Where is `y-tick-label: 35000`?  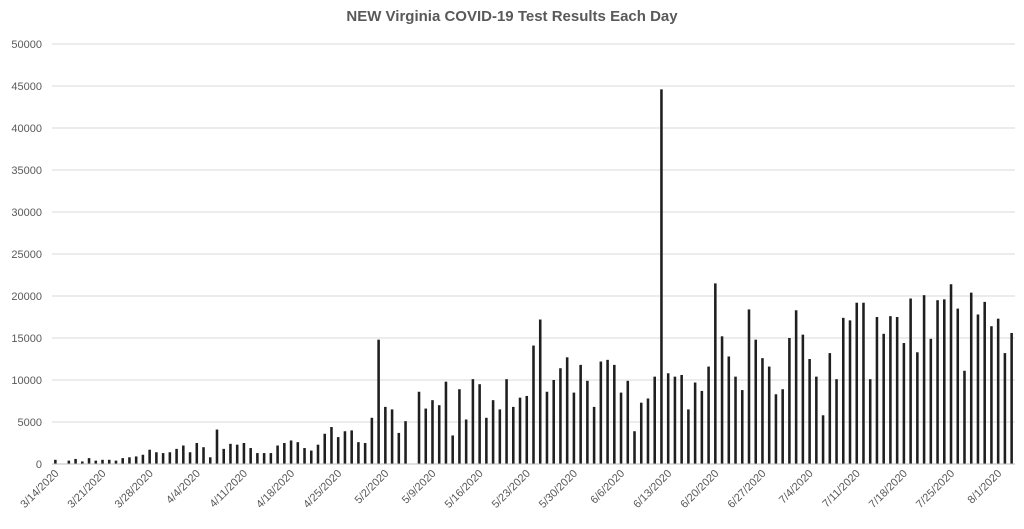
y-tick-label: 35000 is located at coordinates (26, 171).